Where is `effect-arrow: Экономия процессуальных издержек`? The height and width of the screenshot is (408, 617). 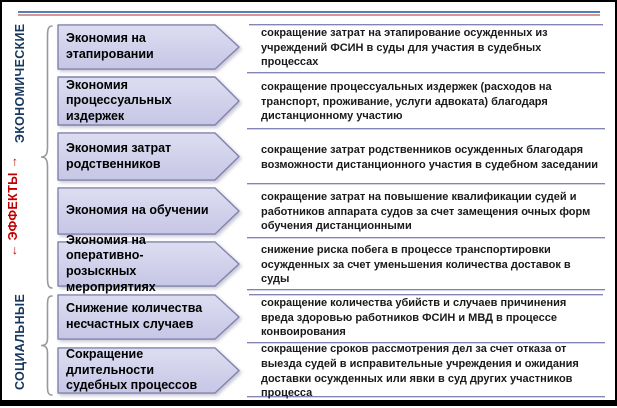 effect-arrow: Экономия процессуальных издержек is located at coordinates (152, 102).